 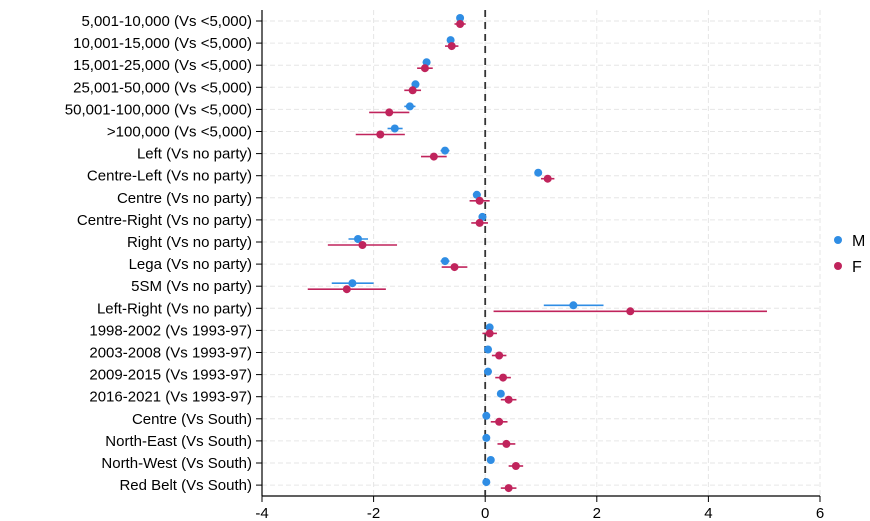 What do you see at coordinates (191, 286) in the screenshot?
I see `y-tick-label: 5SM (Vs no party)` at bounding box center [191, 286].